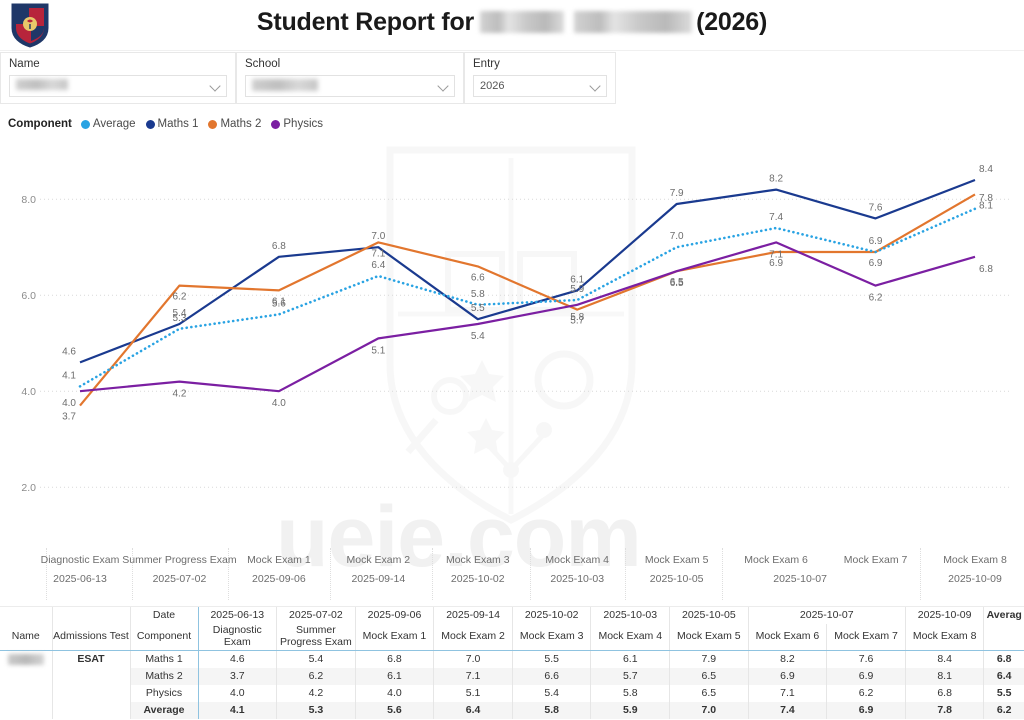 The width and height of the screenshot is (1024, 720). Describe the element at coordinates (350, 86) in the screenshot. I see `school-dropdown` at that location.